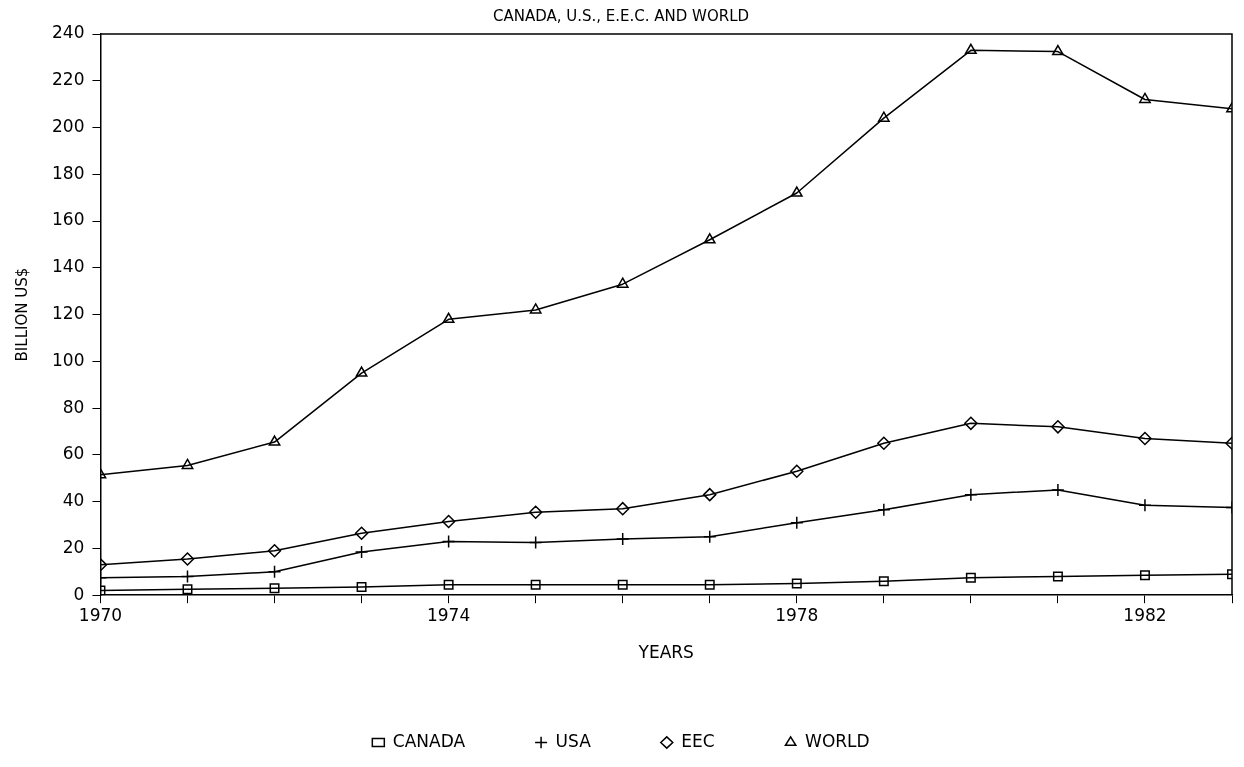 Image resolution: width=1244 pixels, height=767 pixels. What do you see at coordinates (100, 614) in the screenshot?
I see `x-tick-label: 1970` at bounding box center [100, 614].